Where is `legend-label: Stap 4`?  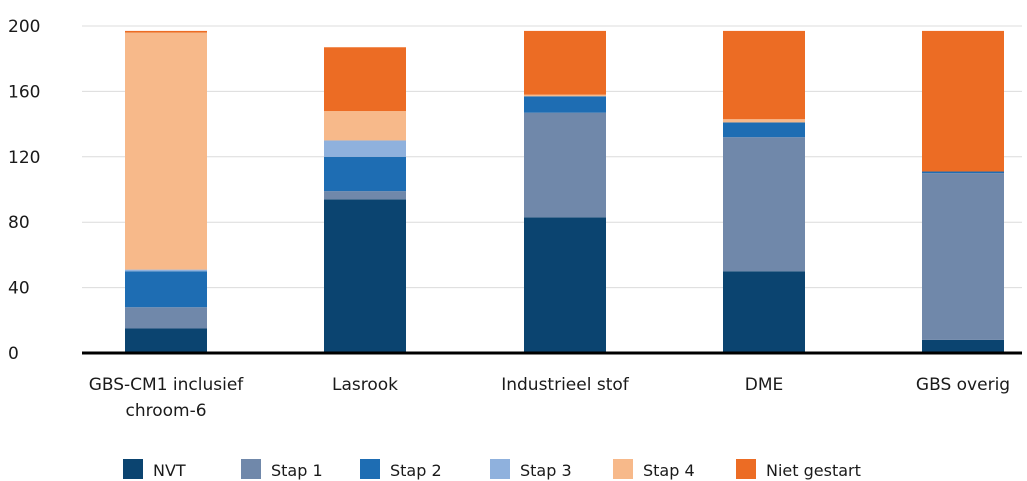 legend-label: Stap 4 is located at coordinates (669, 470).